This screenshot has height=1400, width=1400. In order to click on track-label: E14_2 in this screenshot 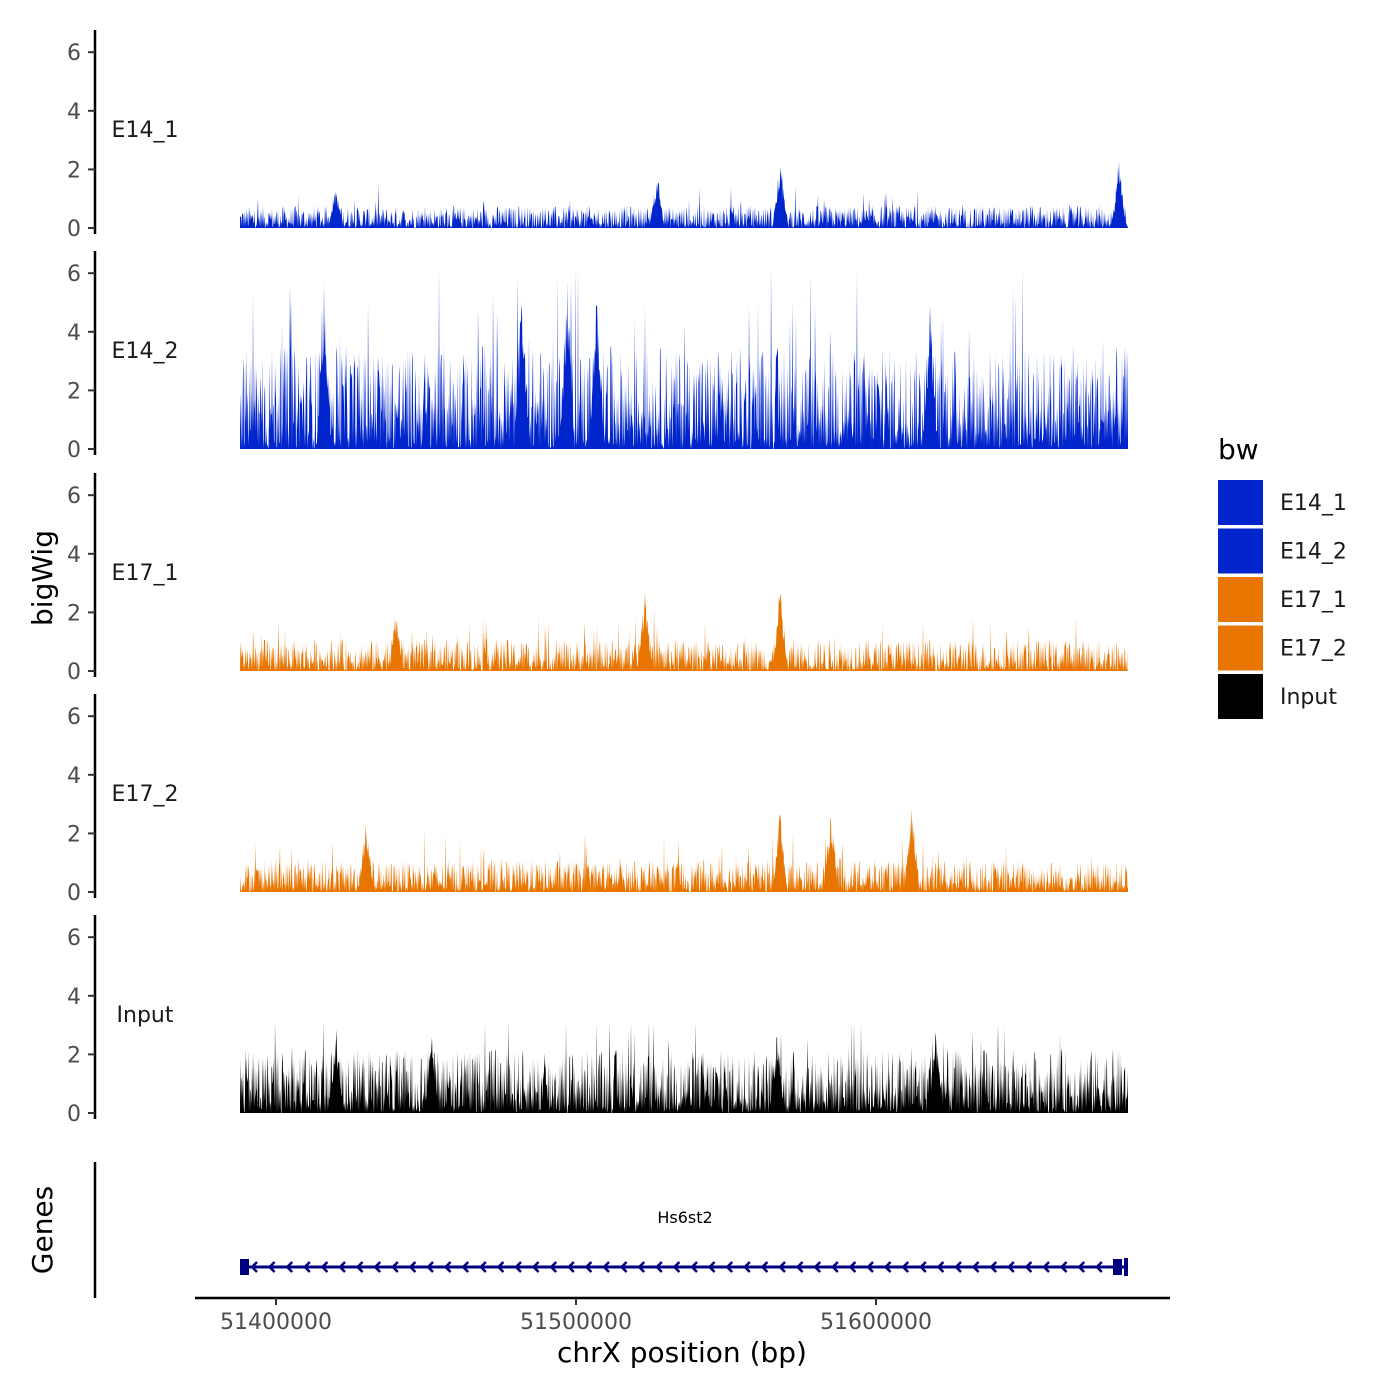, I will do `click(145, 351)`.